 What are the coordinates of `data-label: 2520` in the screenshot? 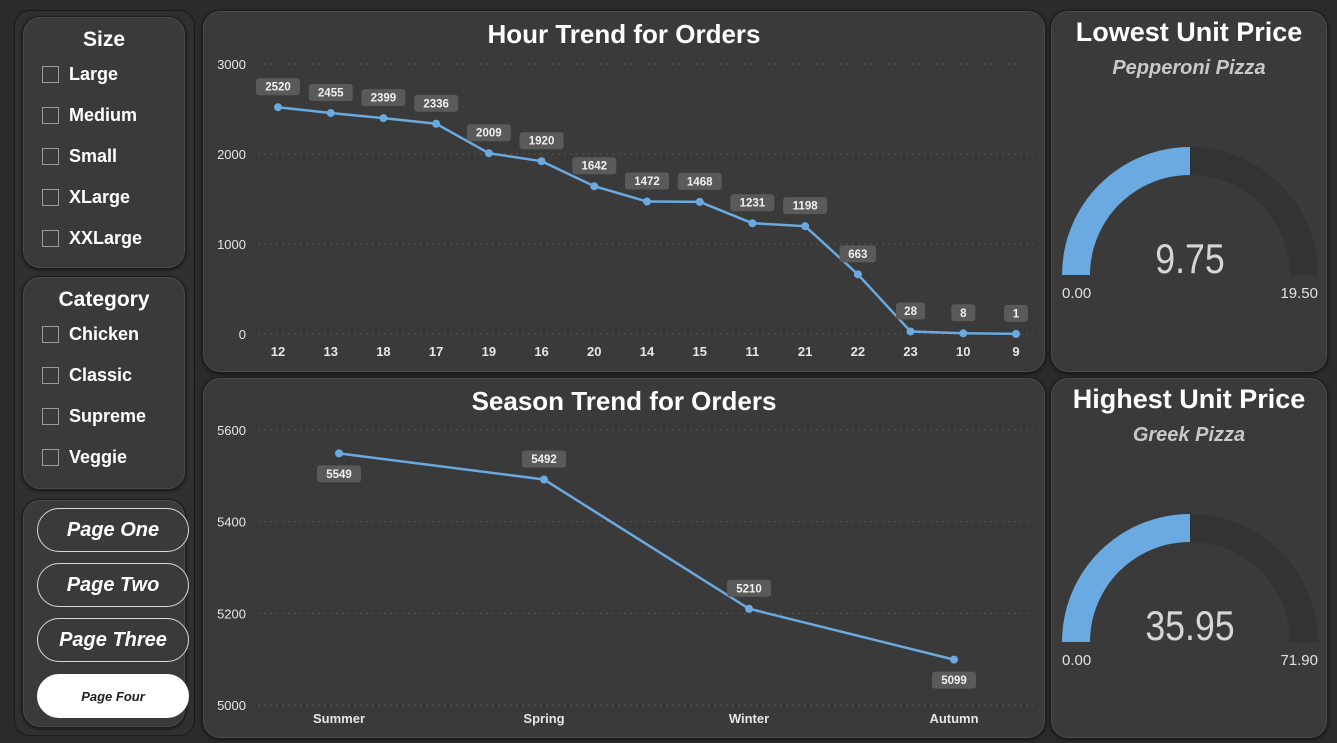 It's located at (278, 88).